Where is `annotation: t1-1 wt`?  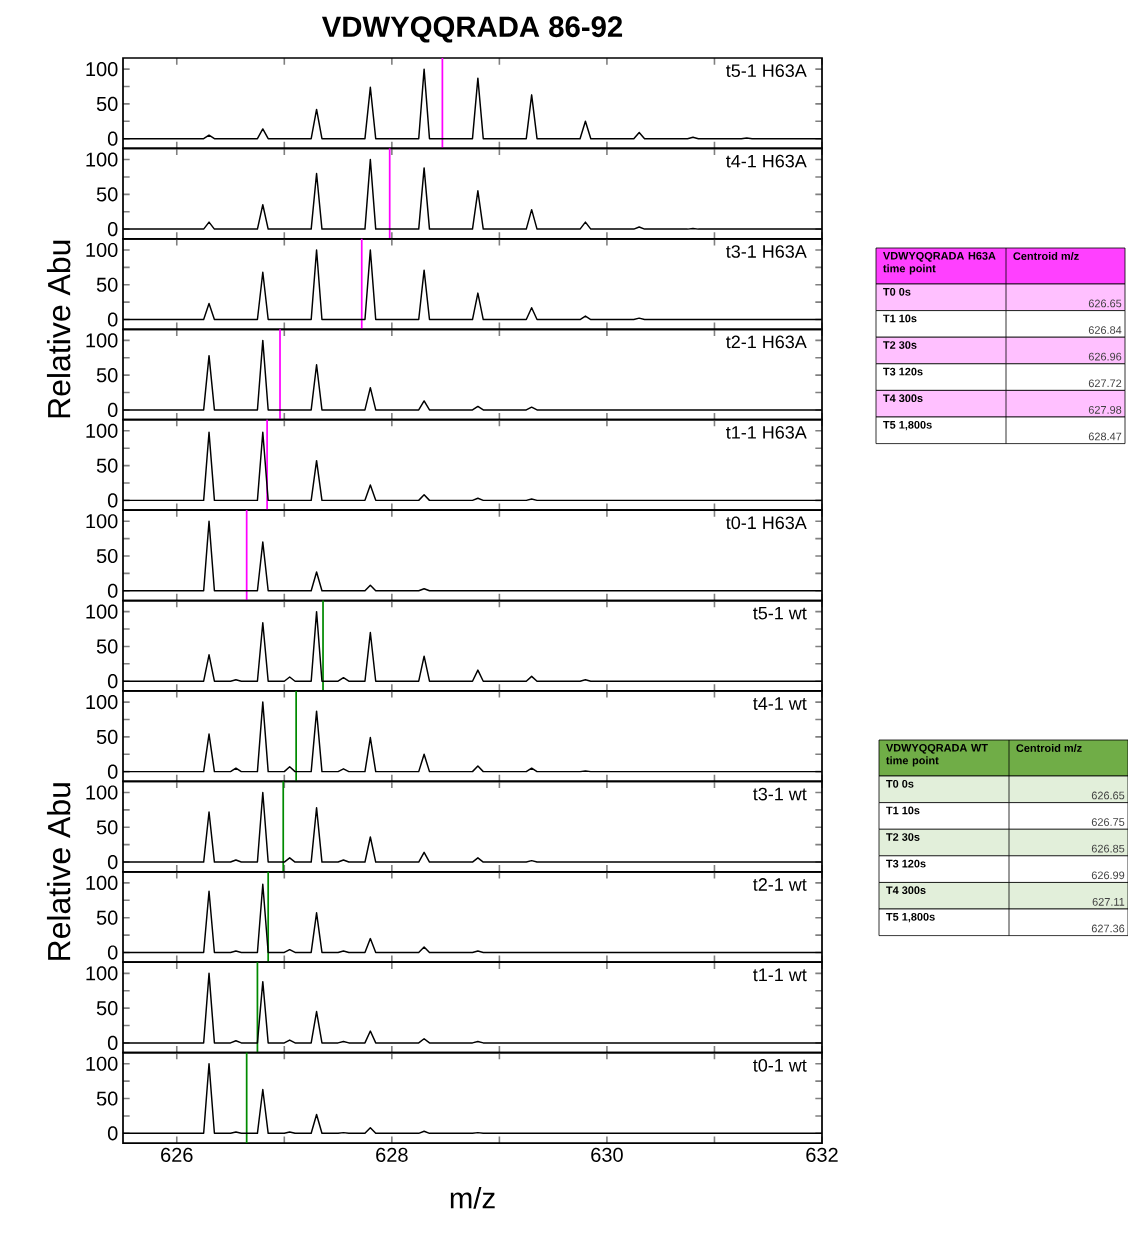 annotation: t1-1 wt is located at coordinates (780, 975).